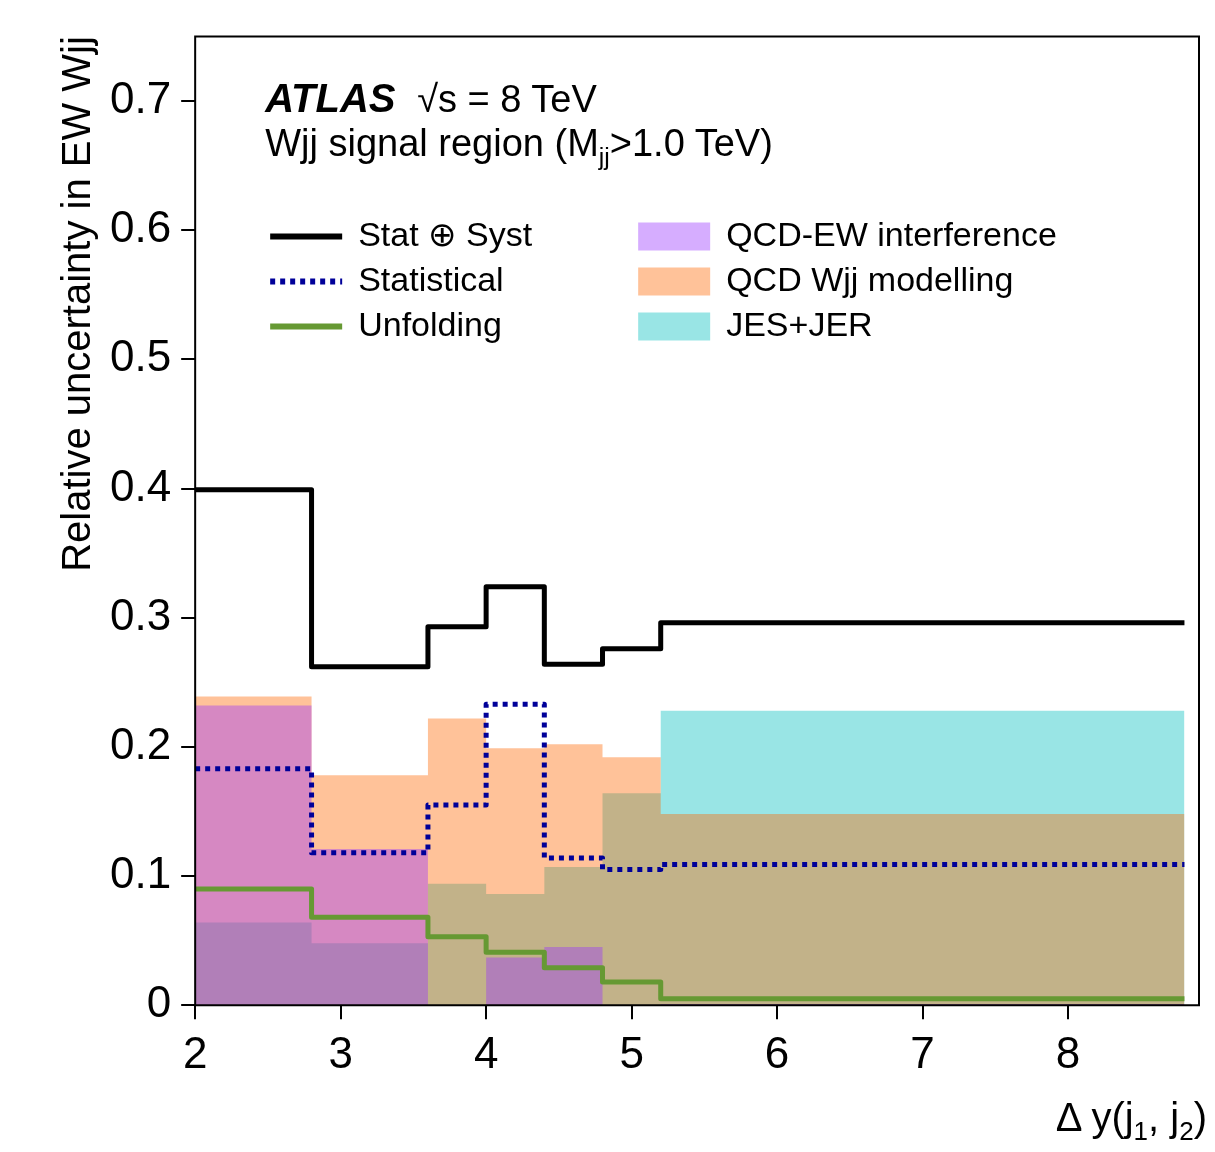 The width and height of the screenshot is (1215, 1152). What do you see at coordinates (486, 1052) in the screenshot?
I see `x-tick-label: 4` at bounding box center [486, 1052].